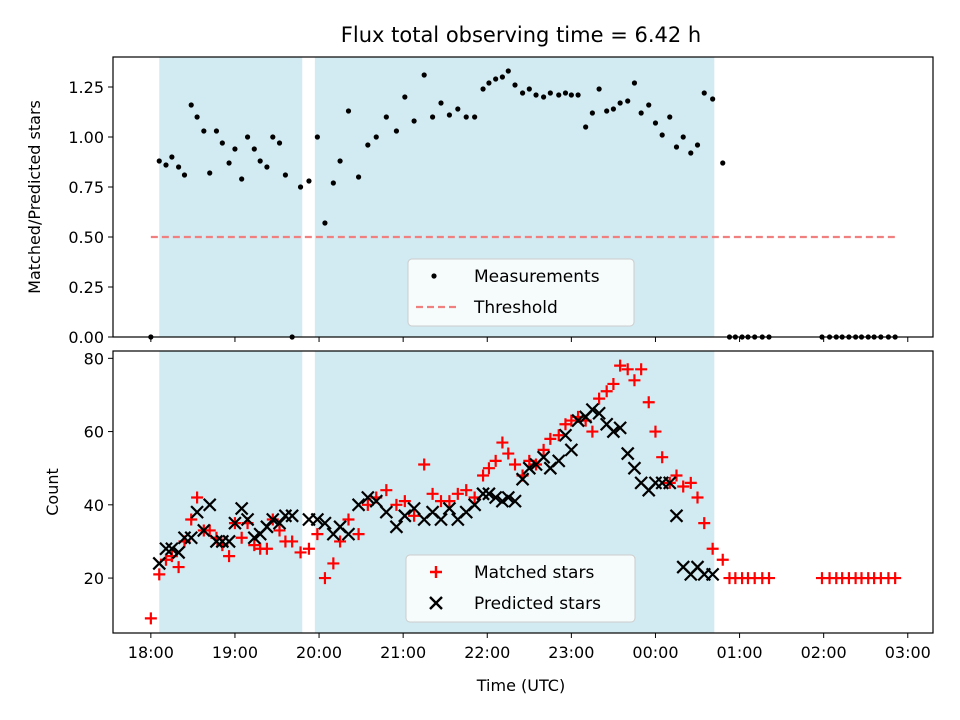 The height and width of the screenshot is (720, 960). What do you see at coordinates (487, 652) in the screenshot?
I see `x-tick-label: 22:00` at bounding box center [487, 652].